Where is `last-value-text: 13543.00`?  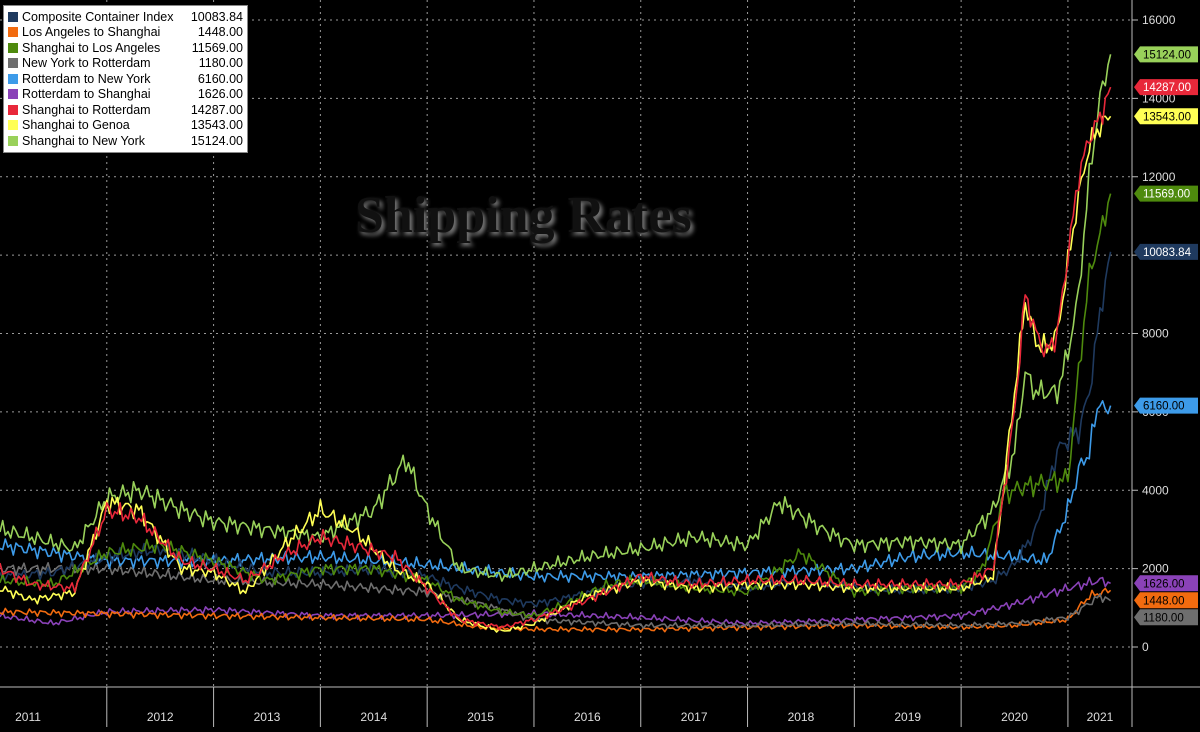
last-value-text: 13543.00 is located at coordinates (1167, 117).